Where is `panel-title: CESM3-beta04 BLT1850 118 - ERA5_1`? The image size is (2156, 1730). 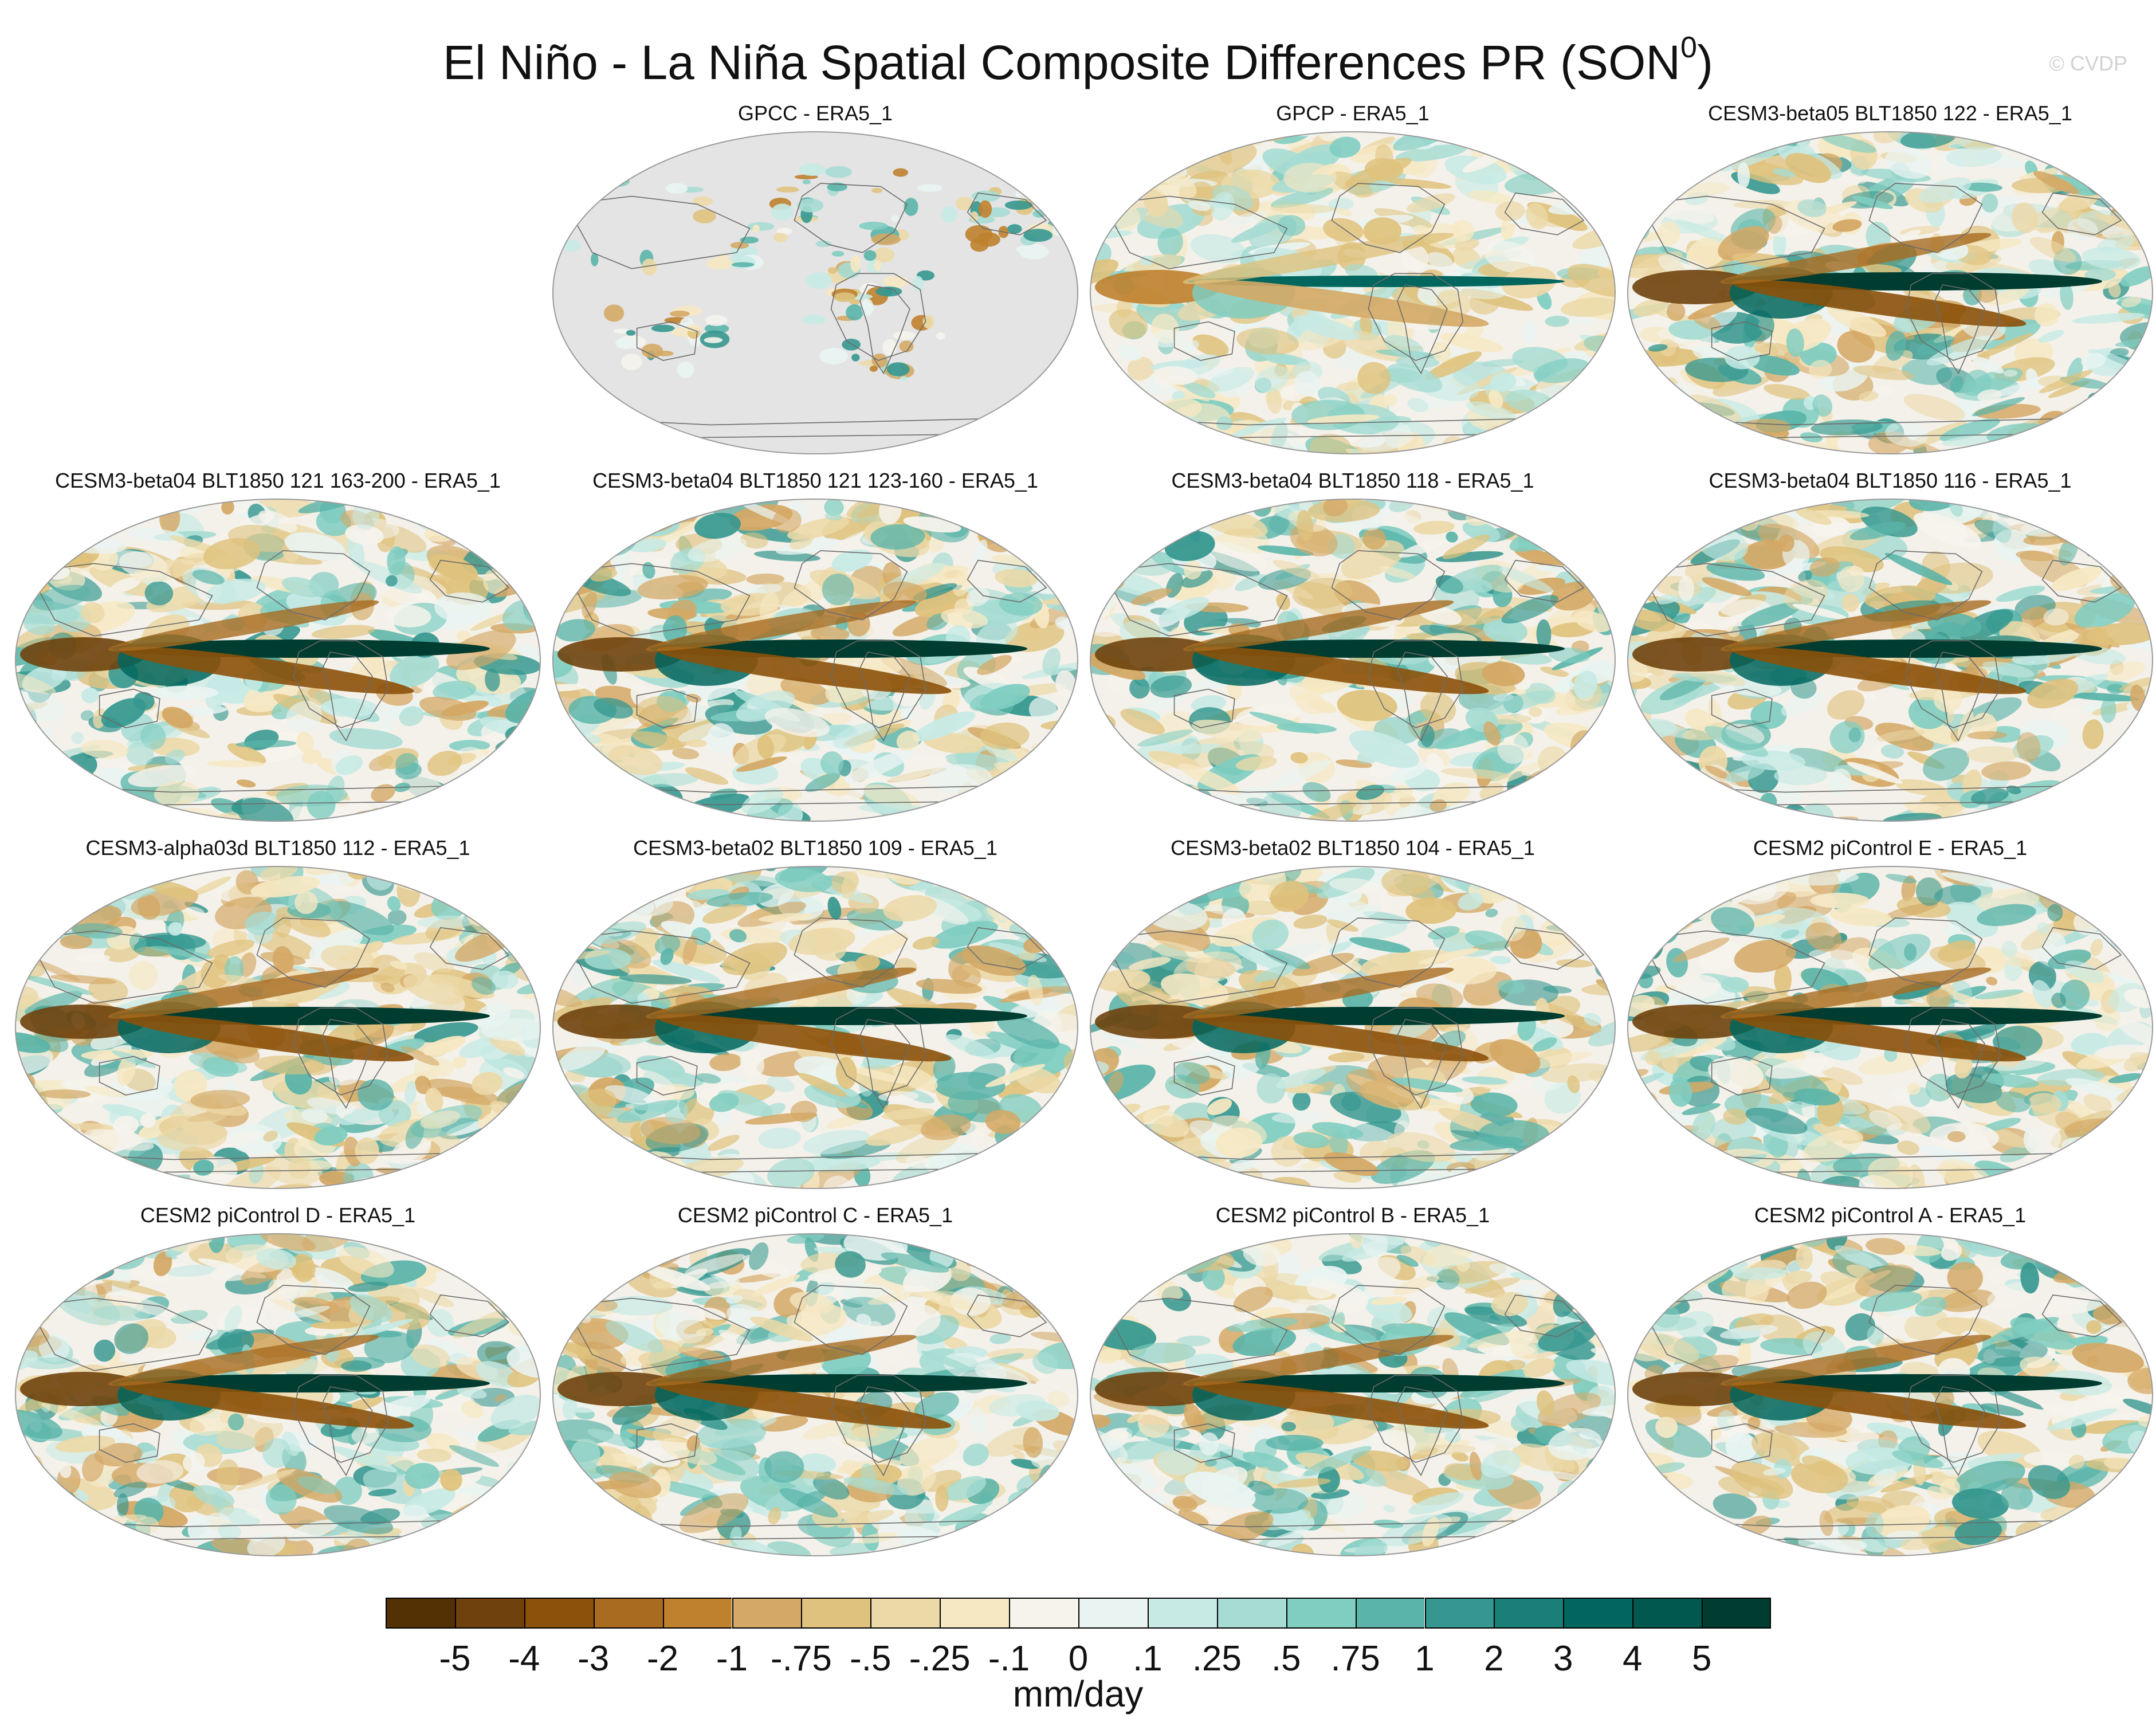
panel-title: CESM3-beta04 BLT1850 118 - ERA5_1 is located at coordinates (1352, 480).